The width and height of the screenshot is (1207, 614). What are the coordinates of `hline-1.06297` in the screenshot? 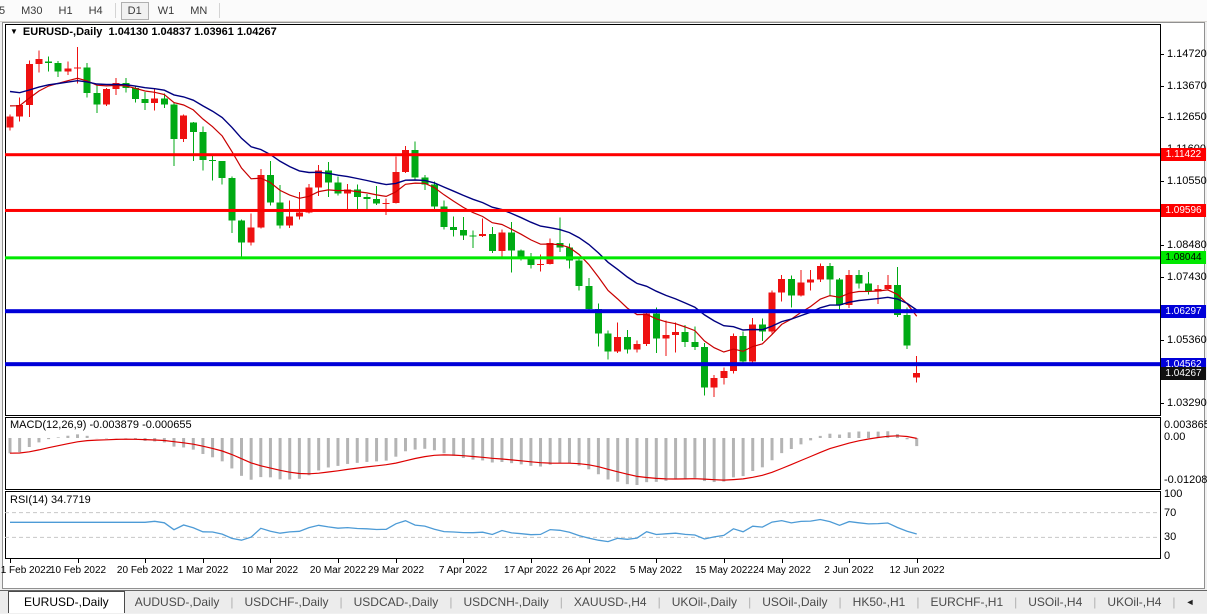 It's located at (582, 311).